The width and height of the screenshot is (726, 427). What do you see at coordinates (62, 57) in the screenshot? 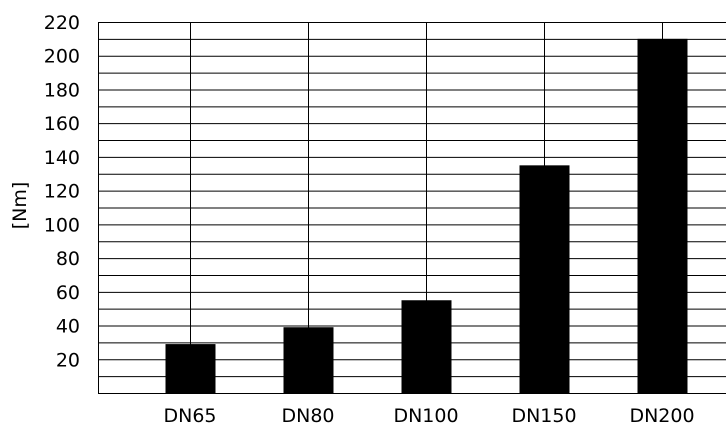
I see `y-tick-label: 200` at bounding box center [62, 57].